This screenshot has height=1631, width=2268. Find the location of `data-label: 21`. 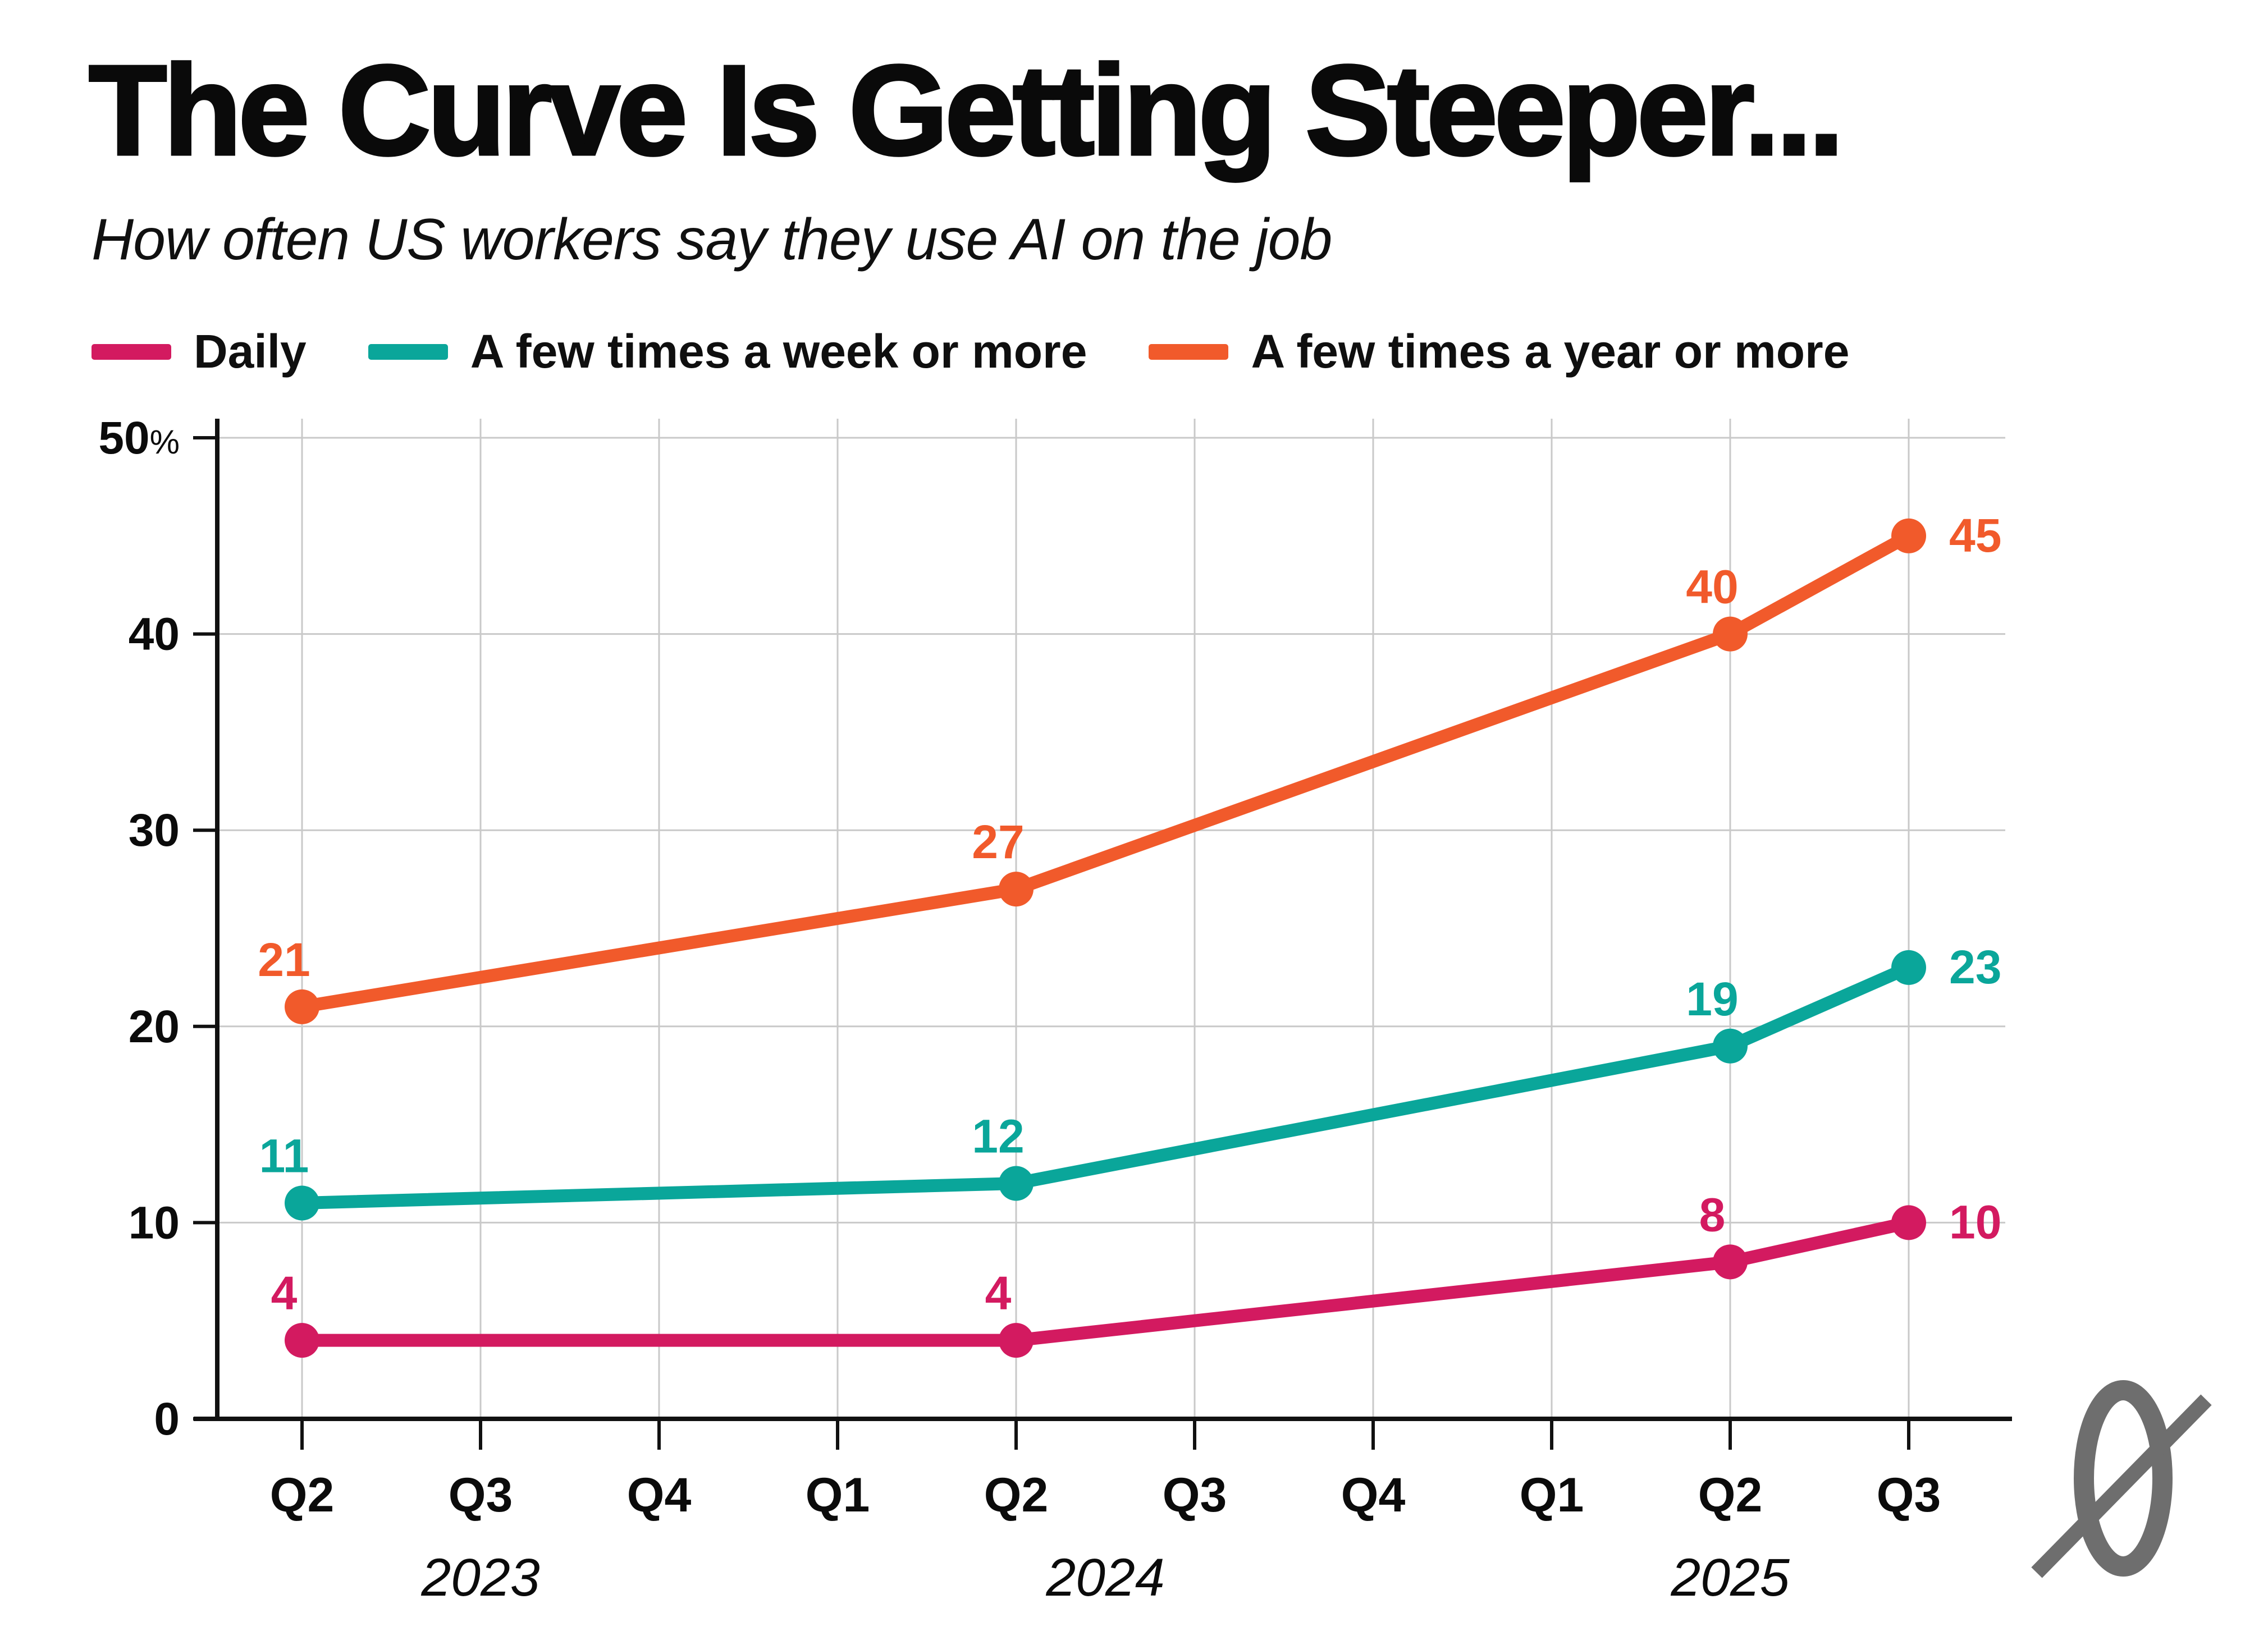

data-label: 21 is located at coordinates (284, 959).